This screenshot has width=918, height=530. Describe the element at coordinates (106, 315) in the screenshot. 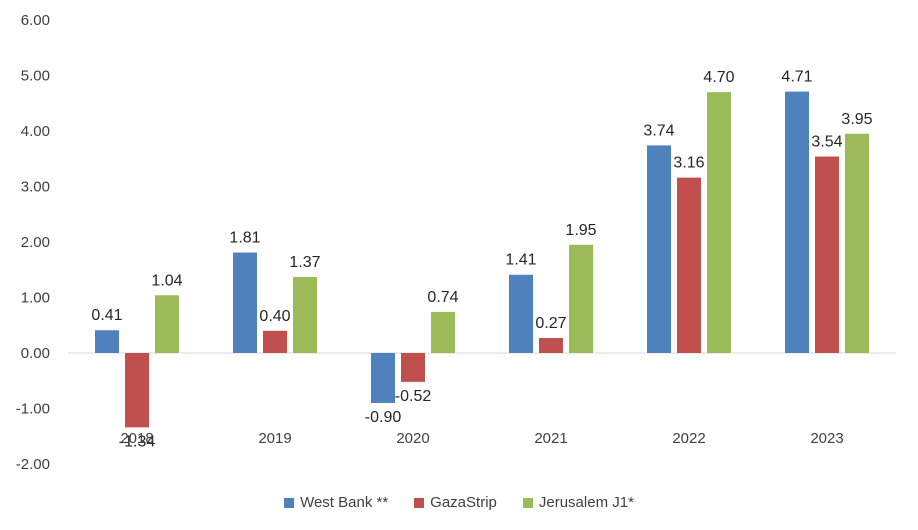

I see `data-label: 0.41` at that location.